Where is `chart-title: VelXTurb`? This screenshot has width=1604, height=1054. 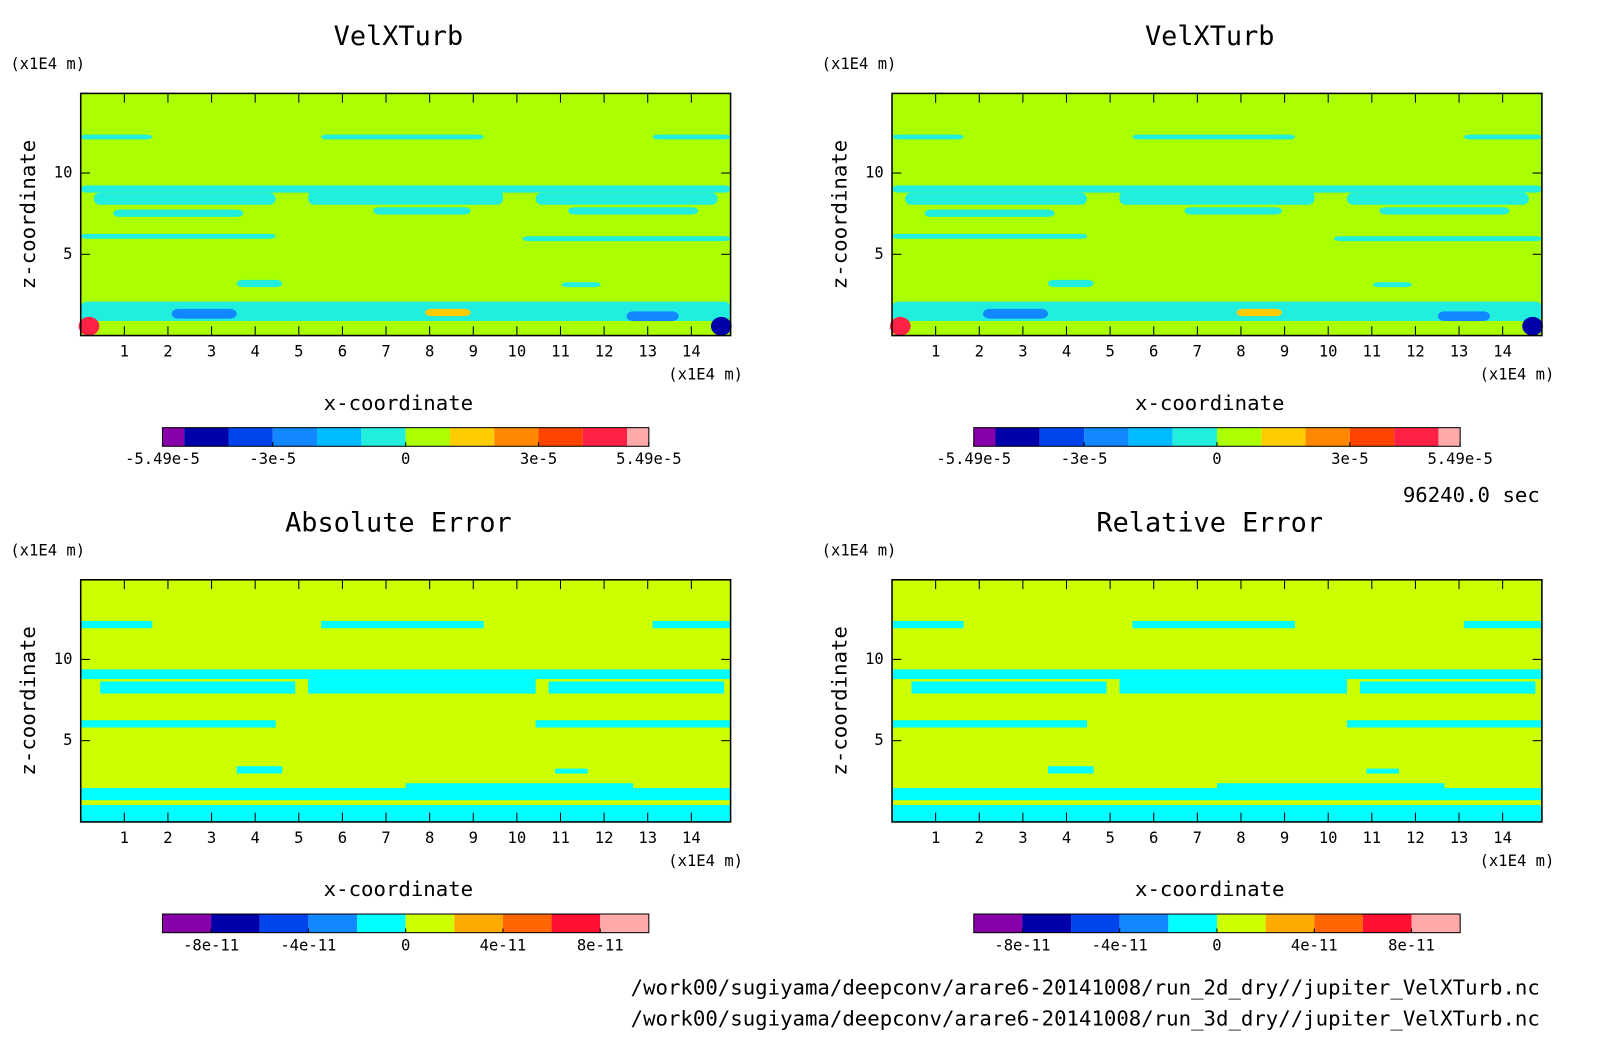 chart-title: VelXTurb is located at coordinates (399, 36).